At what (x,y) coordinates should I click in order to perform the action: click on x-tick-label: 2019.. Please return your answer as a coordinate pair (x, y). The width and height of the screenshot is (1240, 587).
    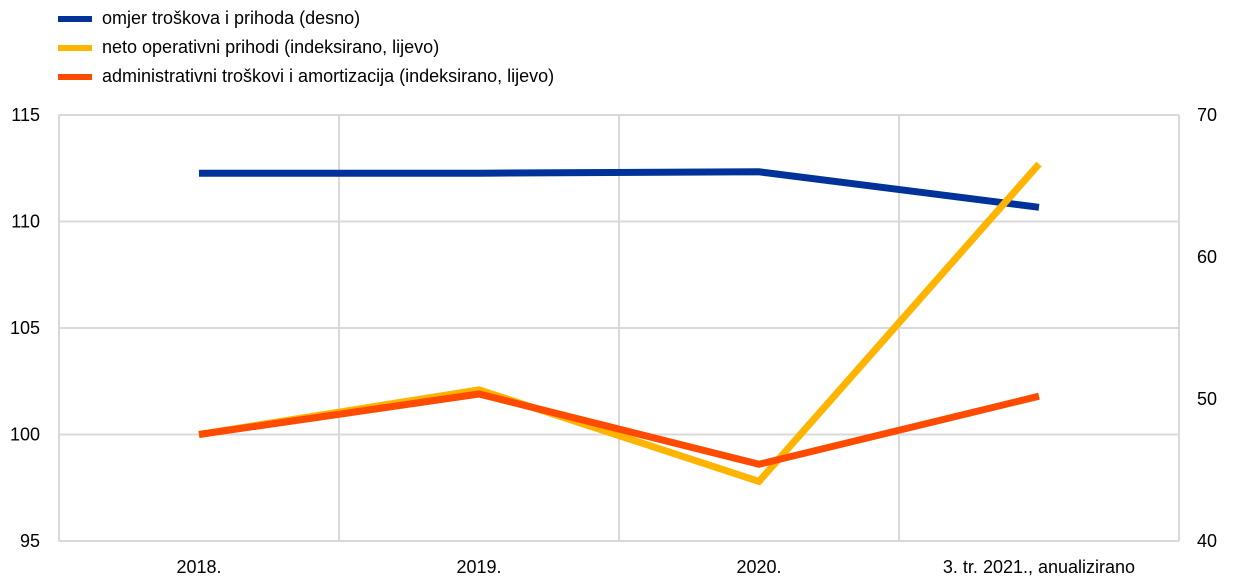
    Looking at the image, I should click on (478, 567).